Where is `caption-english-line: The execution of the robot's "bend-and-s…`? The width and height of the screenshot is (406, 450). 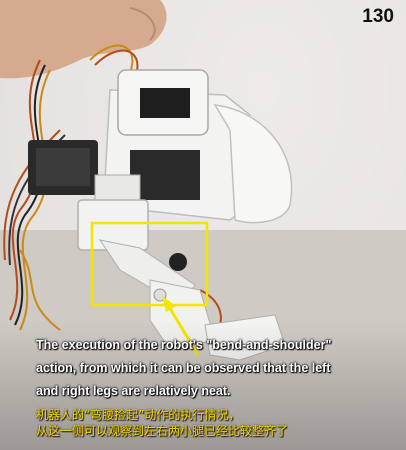 caption-english-line: The execution of the robot's "bend-and-s… is located at coordinates (184, 345).